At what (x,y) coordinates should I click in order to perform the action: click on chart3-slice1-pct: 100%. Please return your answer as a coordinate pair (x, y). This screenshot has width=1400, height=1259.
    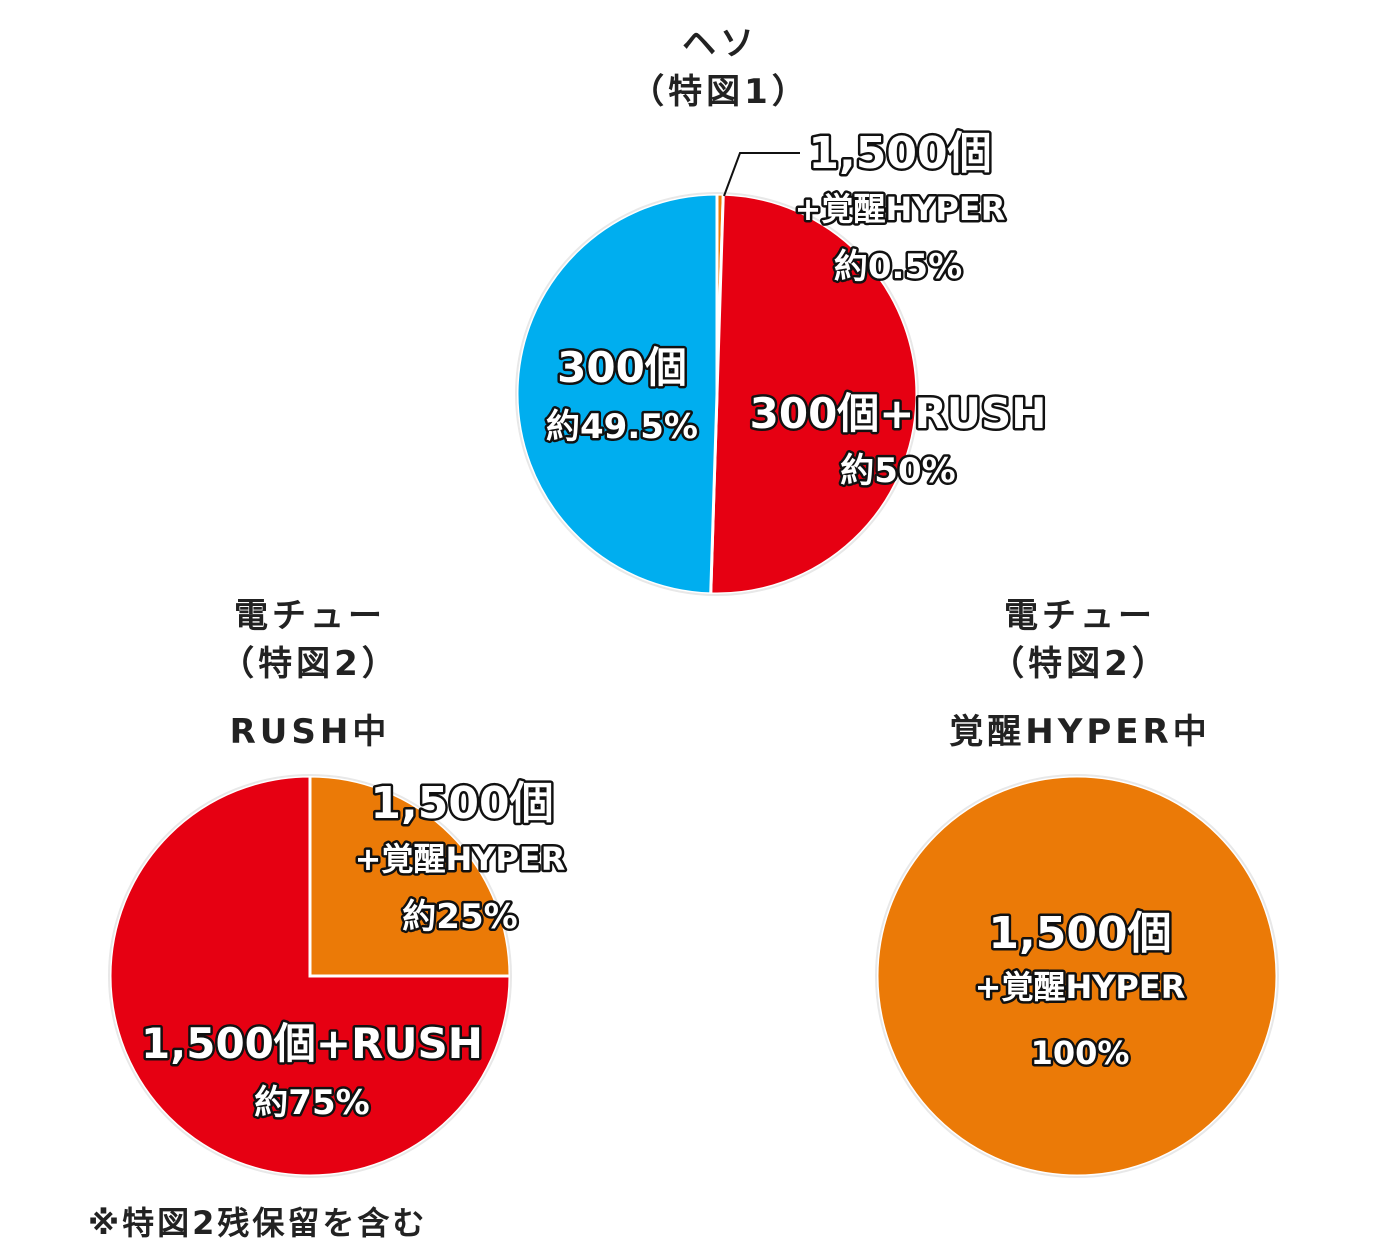
    Looking at the image, I should click on (1080, 1053).